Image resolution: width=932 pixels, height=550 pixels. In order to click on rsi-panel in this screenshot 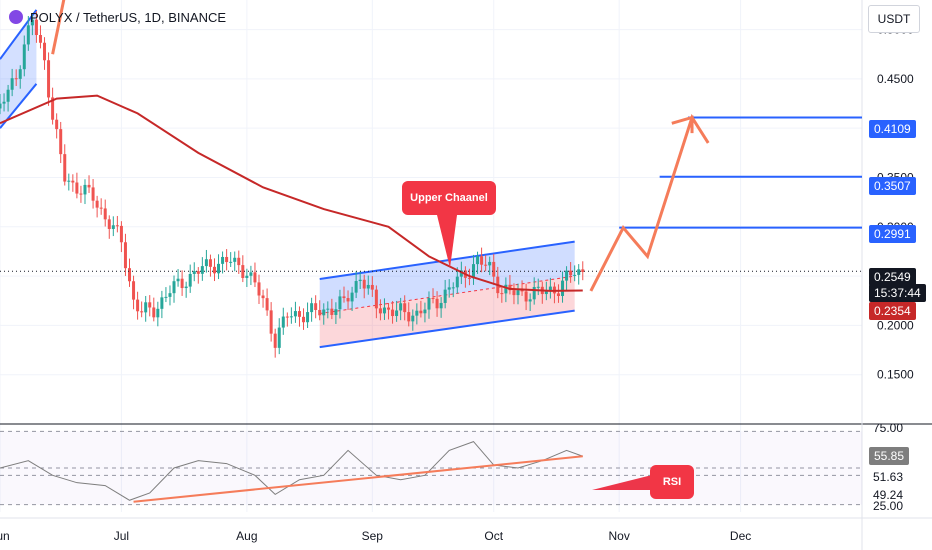, I will do `click(431, 468)`.